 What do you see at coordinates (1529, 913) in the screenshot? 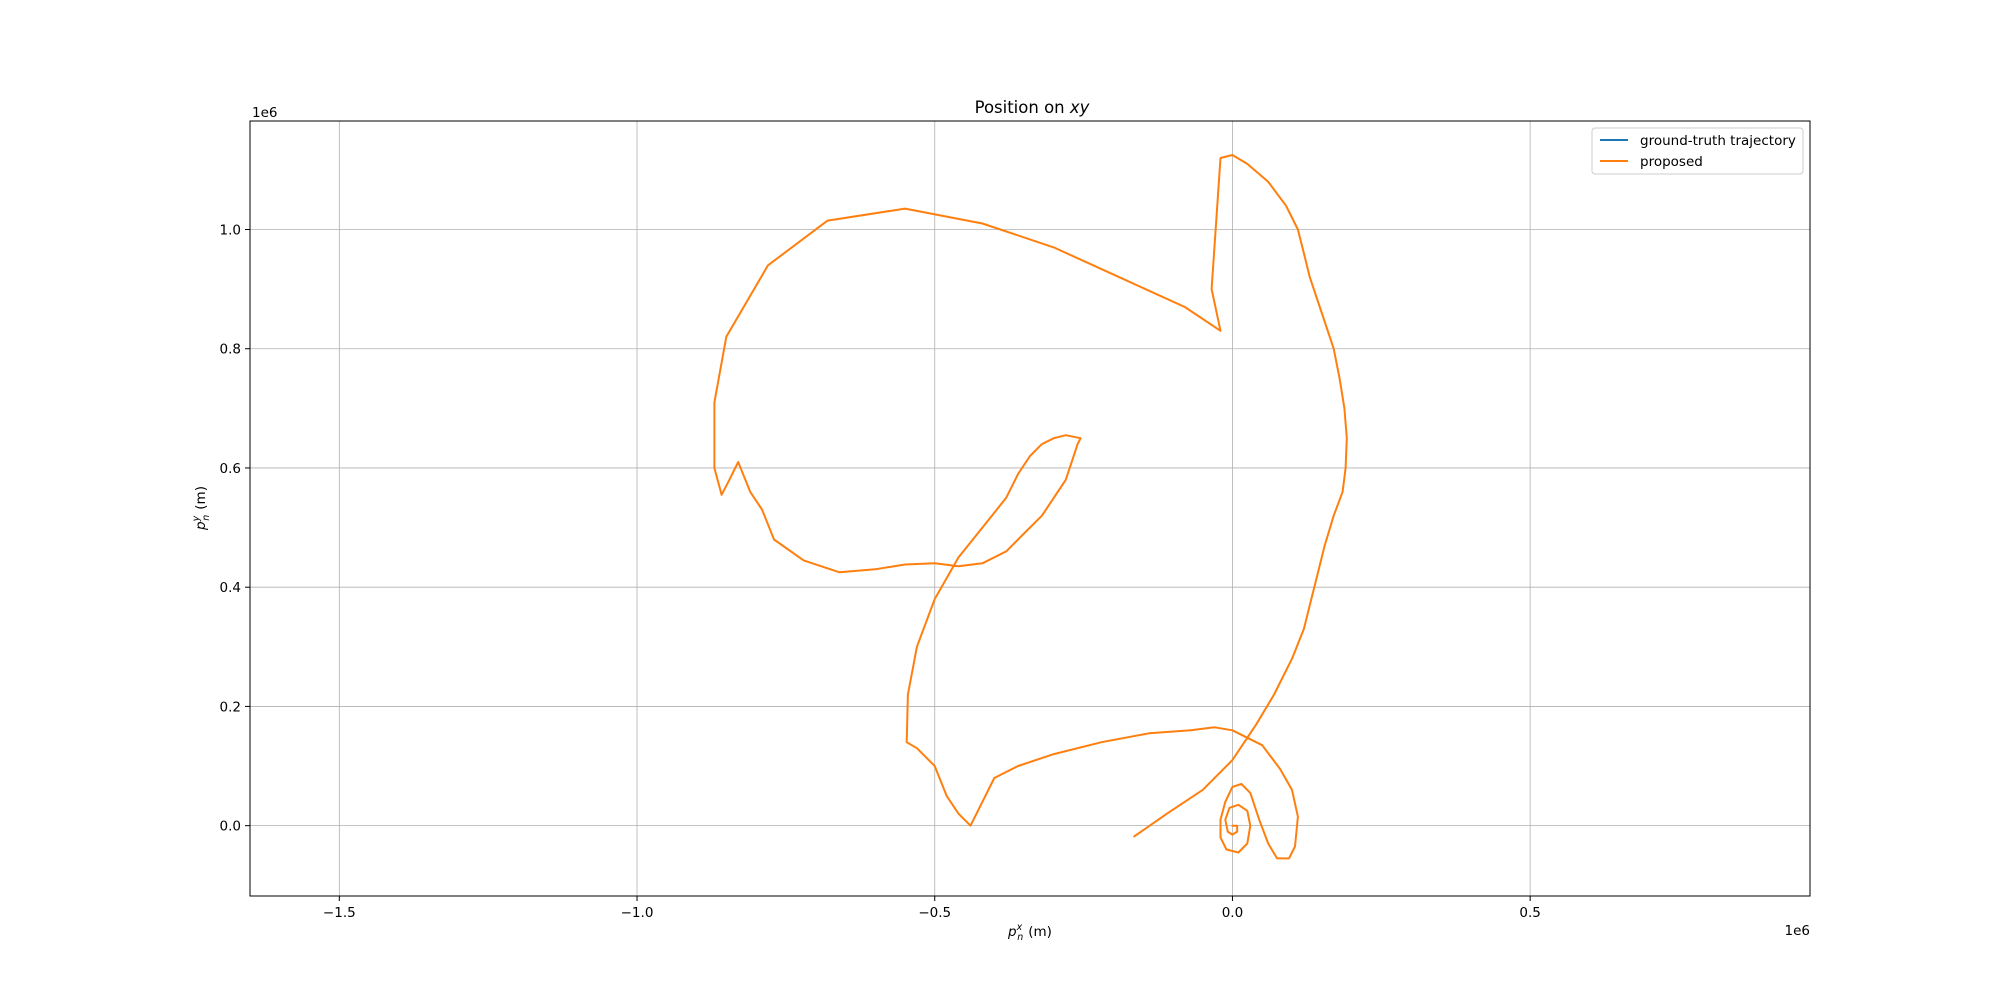
I see `x-tick-label: 0.5` at bounding box center [1529, 913].